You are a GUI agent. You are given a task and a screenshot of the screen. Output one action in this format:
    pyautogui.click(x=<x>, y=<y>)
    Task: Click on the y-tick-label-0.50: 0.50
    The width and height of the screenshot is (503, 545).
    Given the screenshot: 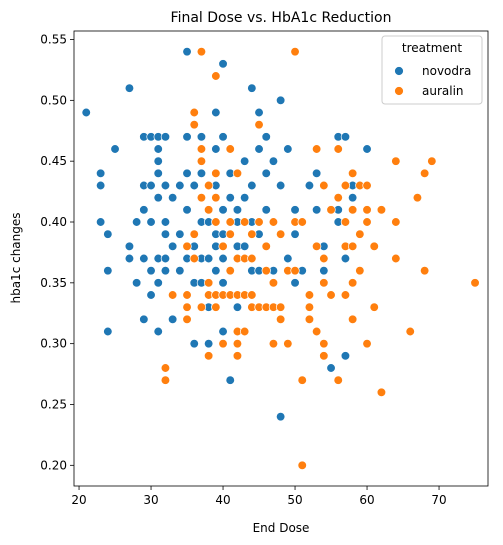 What is the action you would take?
    pyautogui.click(x=53, y=100)
    